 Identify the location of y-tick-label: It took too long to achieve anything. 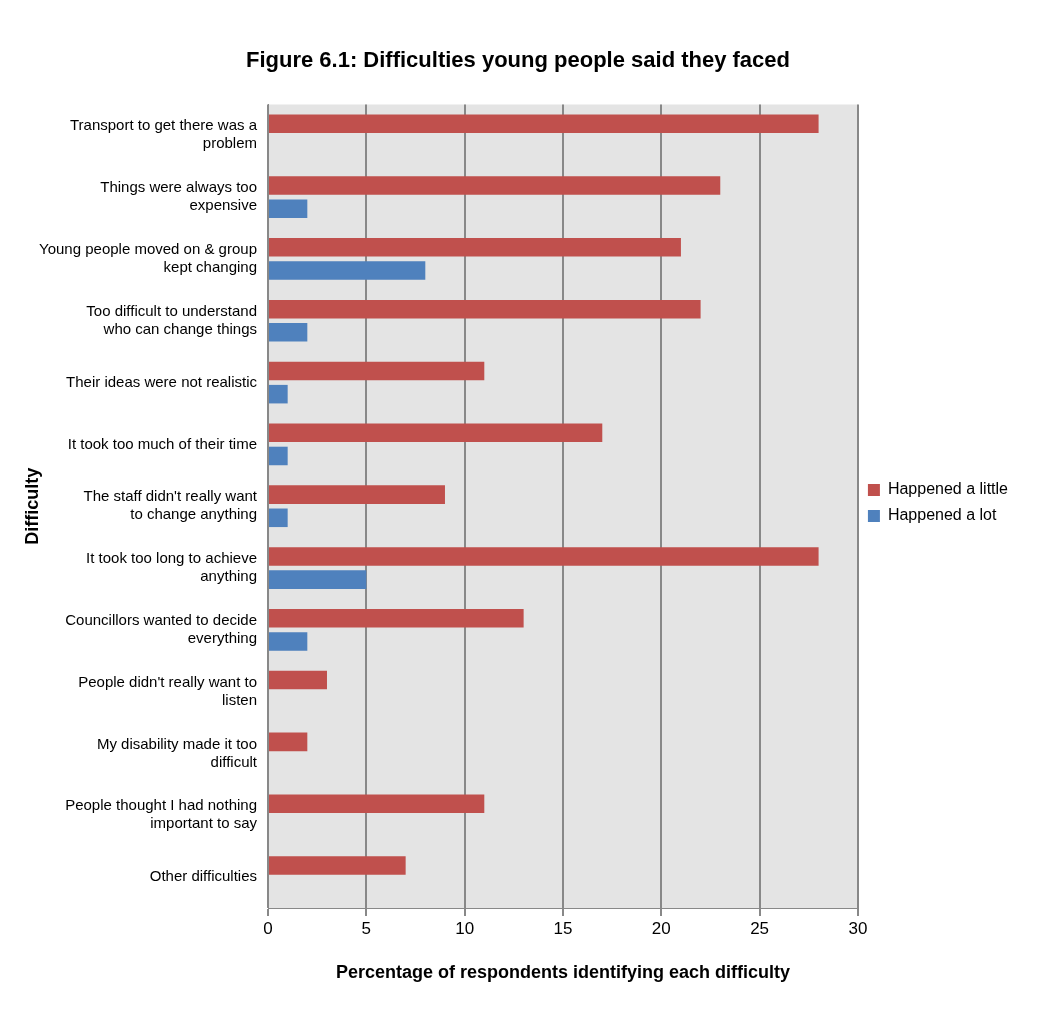
(171, 567).